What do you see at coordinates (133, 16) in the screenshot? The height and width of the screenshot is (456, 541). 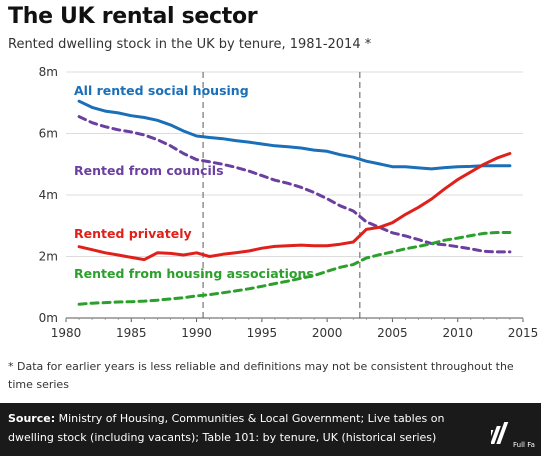 I see `page-title: The UK rental sector` at bounding box center [133, 16].